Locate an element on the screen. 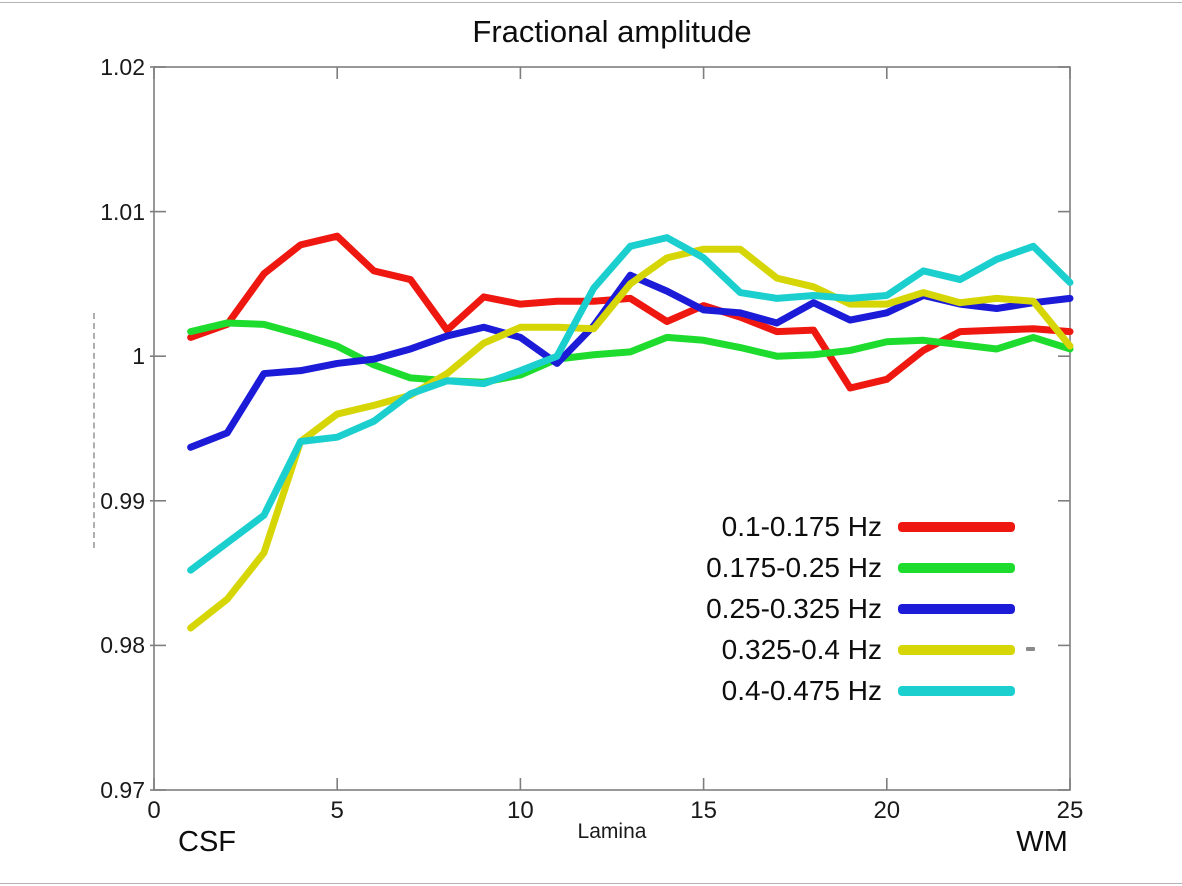  series-line-0-1-0-175-hz is located at coordinates (630, 312).